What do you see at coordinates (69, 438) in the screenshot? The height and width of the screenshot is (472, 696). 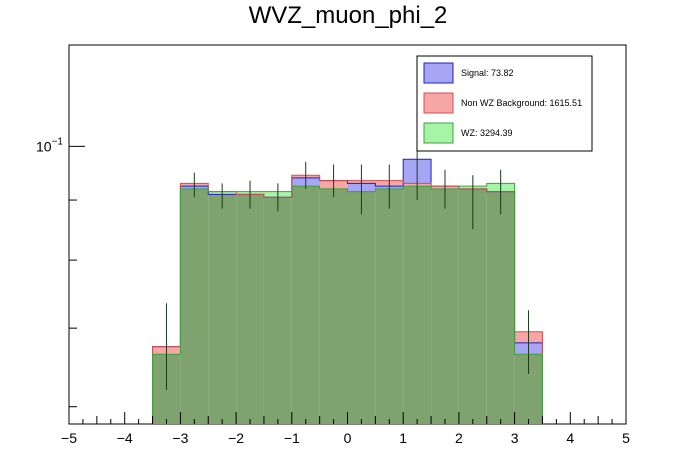 I see `x-tick-label: −5` at bounding box center [69, 438].